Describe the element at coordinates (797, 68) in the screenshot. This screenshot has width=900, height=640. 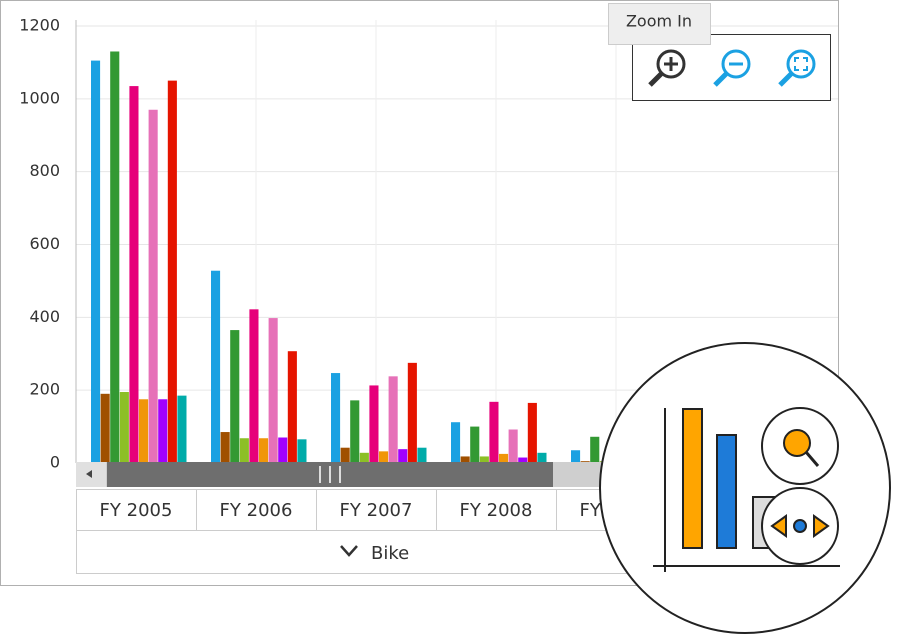
I see `reset-zoom-button` at that location.